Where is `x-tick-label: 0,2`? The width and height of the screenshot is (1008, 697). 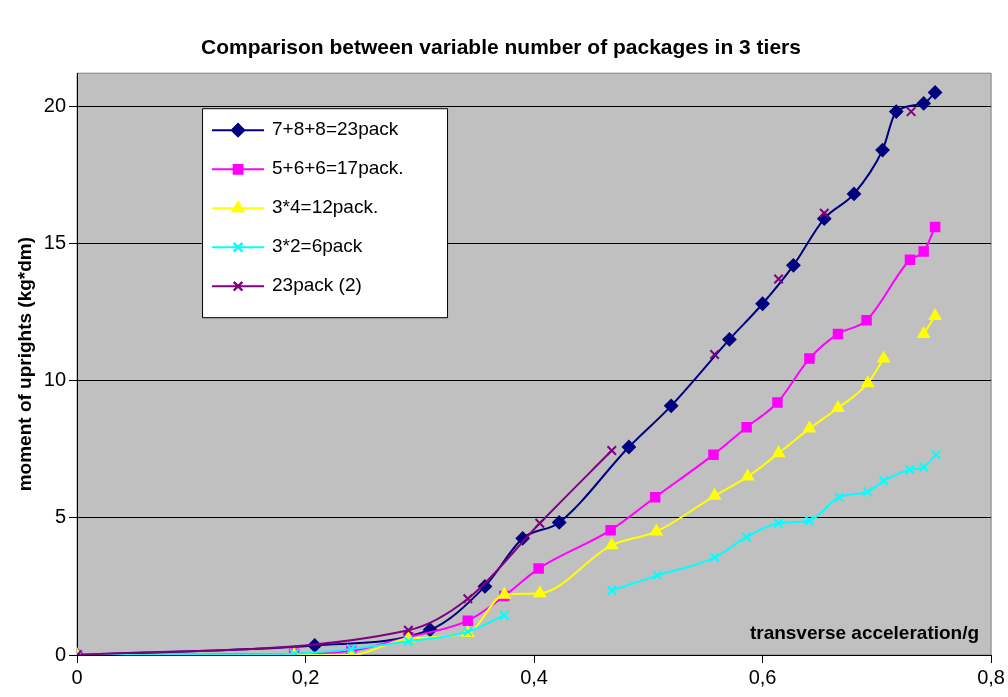 x-tick-label: 0,2 is located at coordinates (305, 676).